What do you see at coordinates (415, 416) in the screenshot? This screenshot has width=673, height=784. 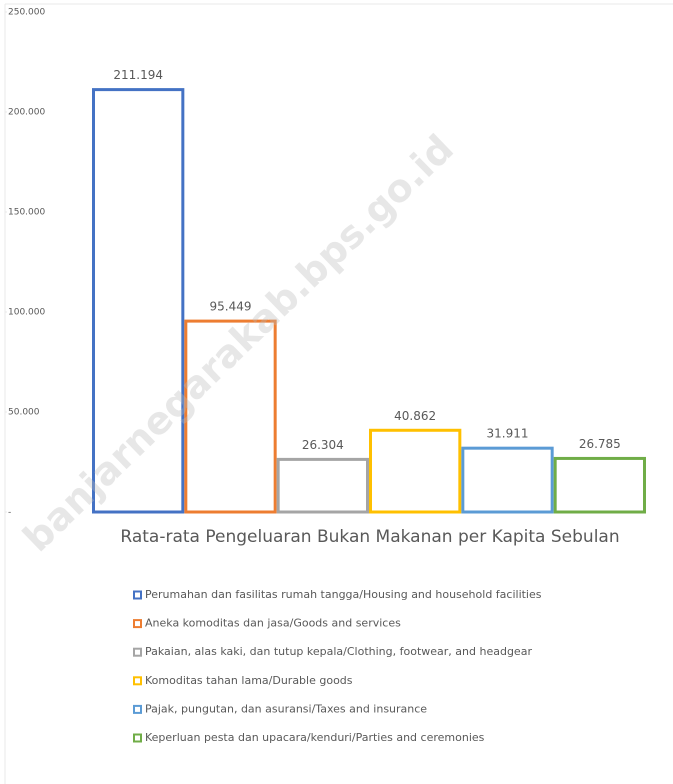 I see `value-label: 40.862` at bounding box center [415, 416].